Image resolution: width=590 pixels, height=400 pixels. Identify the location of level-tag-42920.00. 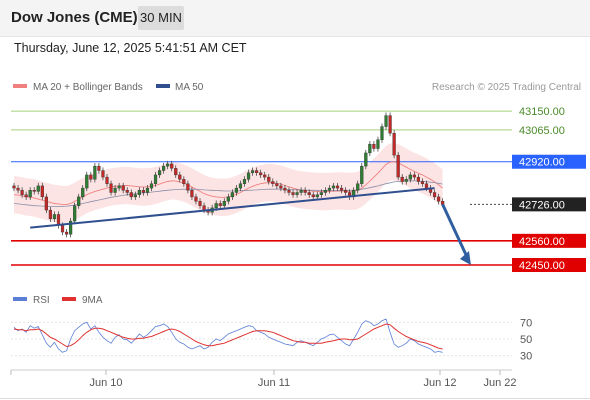
(549, 161).